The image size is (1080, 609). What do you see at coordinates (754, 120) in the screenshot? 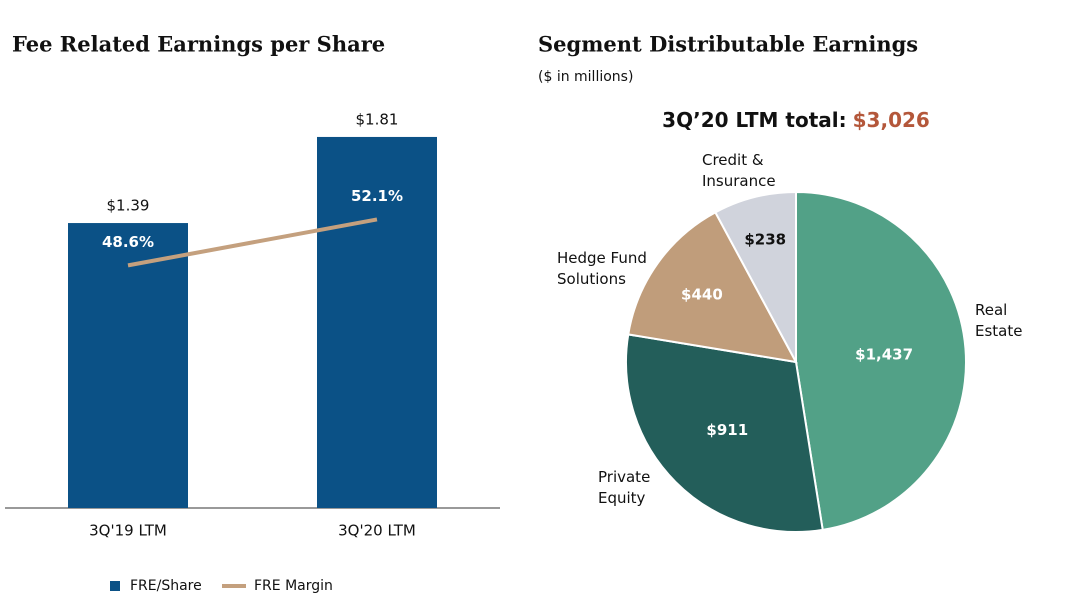
I see `total-label: 3Q’20 LTM total:` at bounding box center [754, 120].